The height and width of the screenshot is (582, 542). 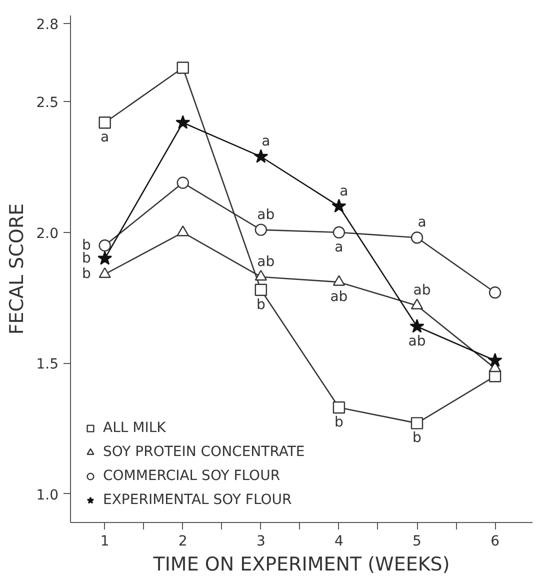 What do you see at coordinates (197, 500) in the screenshot?
I see `legend-label: EXPERIMENTAL SOY FLOUR` at bounding box center [197, 500].